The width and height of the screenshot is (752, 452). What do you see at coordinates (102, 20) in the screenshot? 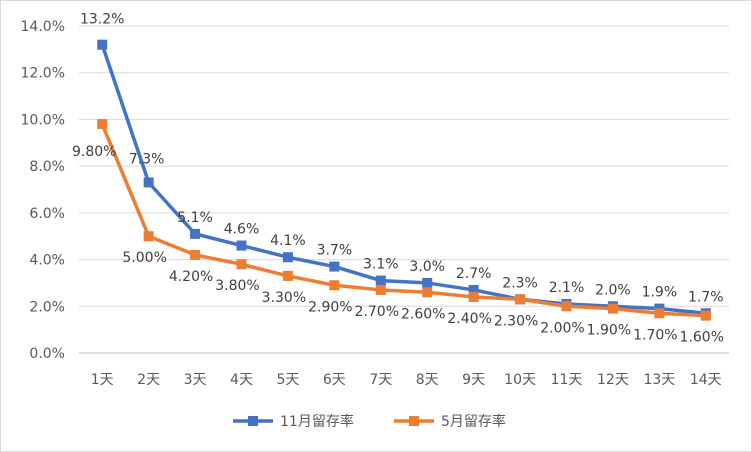
I see `data-label: 13.2%` at bounding box center [102, 20].